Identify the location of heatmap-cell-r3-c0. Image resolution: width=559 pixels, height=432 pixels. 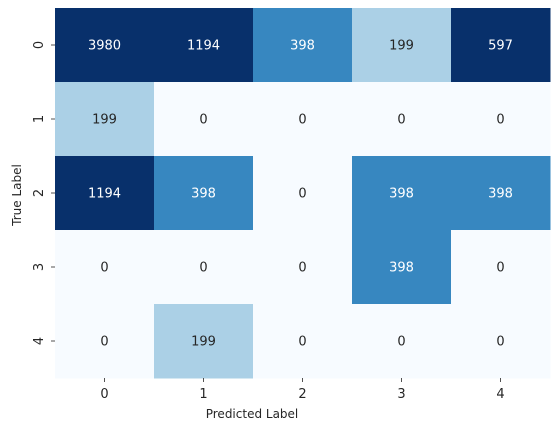
(105, 267).